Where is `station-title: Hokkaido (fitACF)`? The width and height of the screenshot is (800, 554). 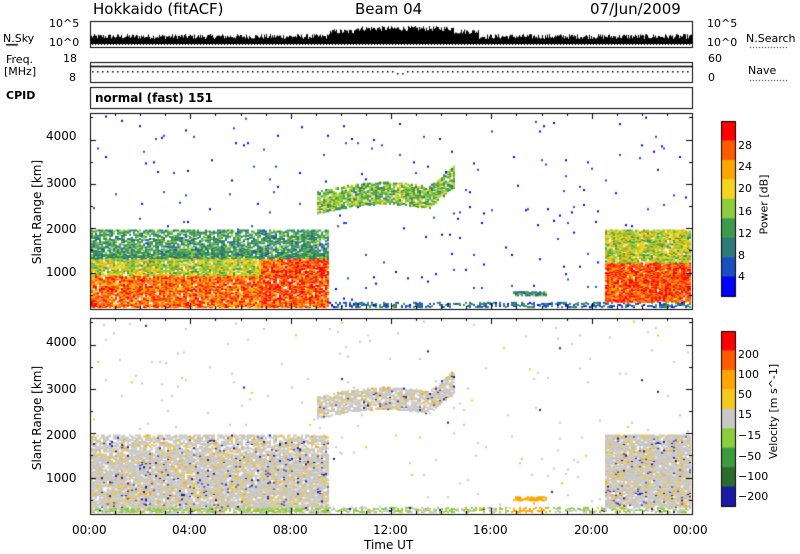
station-title: Hokkaido (fitACF) is located at coordinates (158, 9).